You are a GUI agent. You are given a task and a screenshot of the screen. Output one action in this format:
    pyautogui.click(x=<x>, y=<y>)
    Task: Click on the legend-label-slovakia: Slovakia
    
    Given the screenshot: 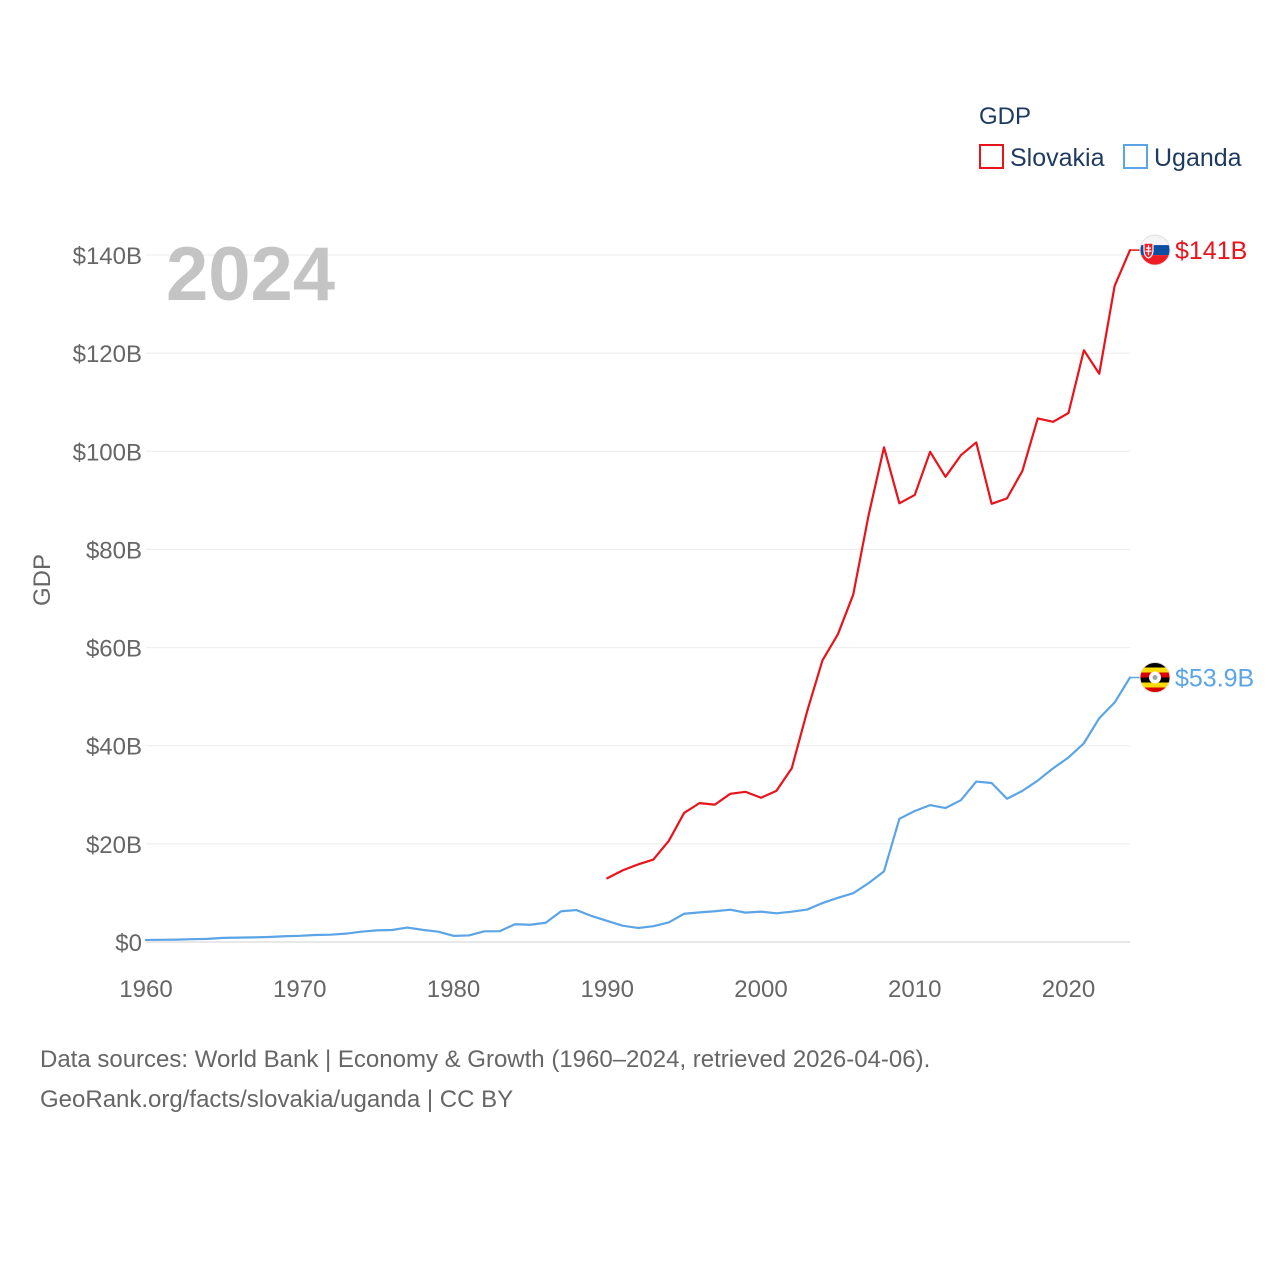 What is the action you would take?
    pyautogui.click(x=1057, y=158)
    